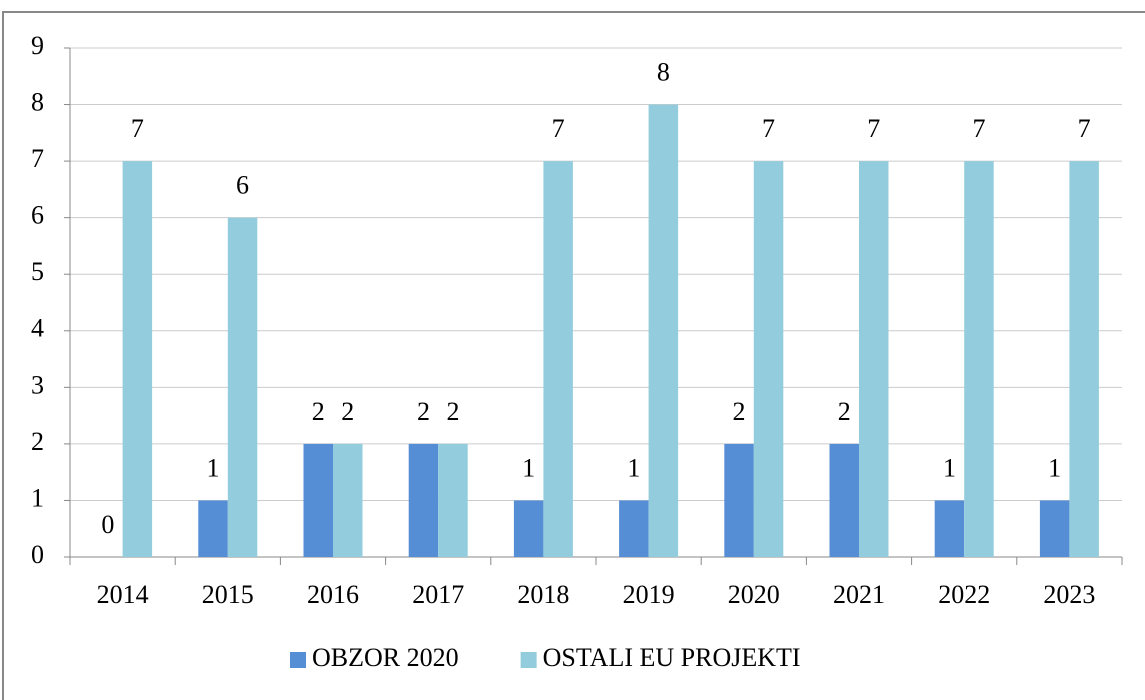 This screenshot has width=1145, height=700. What do you see at coordinates (228, 594) in the screenshot?
I see `x-tick-label: 2015` at bounding box center [228, 594].